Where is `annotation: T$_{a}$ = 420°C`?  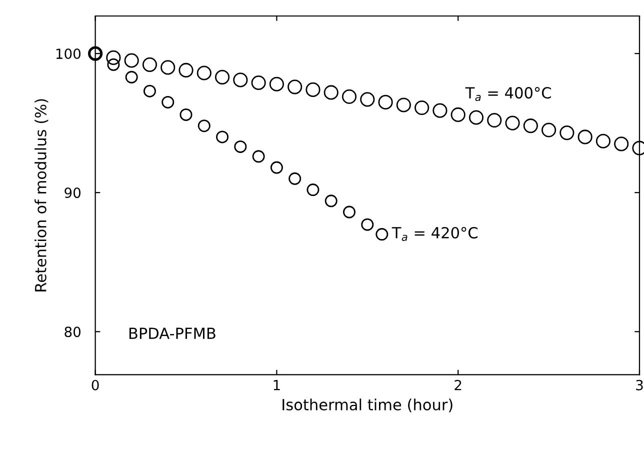 annotation: T$_{a}$ = 420°C is located at coordinates (435, 233).